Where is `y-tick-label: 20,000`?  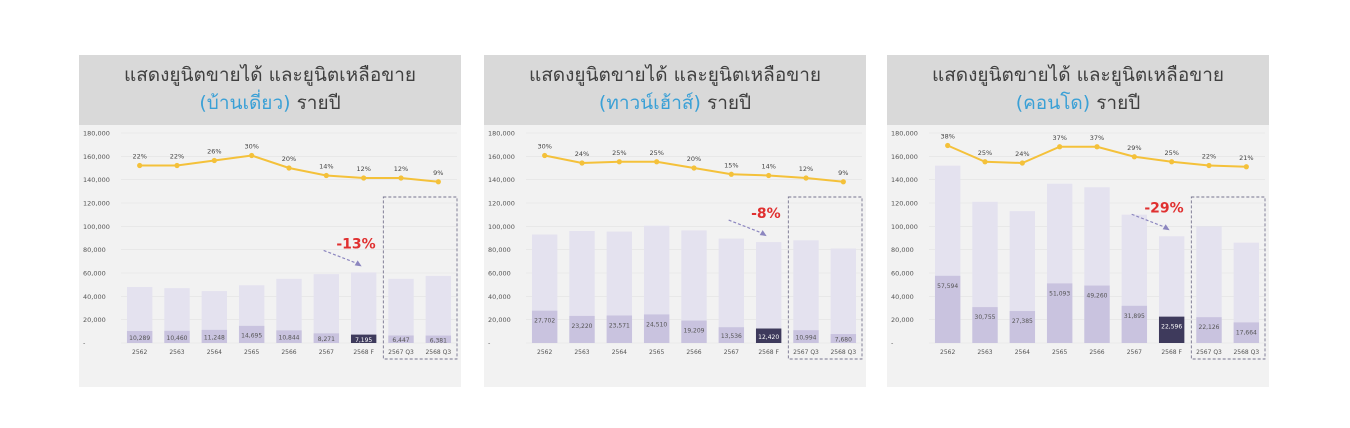
y-tick-label: 20,000 is located at coordinates (499, 320).